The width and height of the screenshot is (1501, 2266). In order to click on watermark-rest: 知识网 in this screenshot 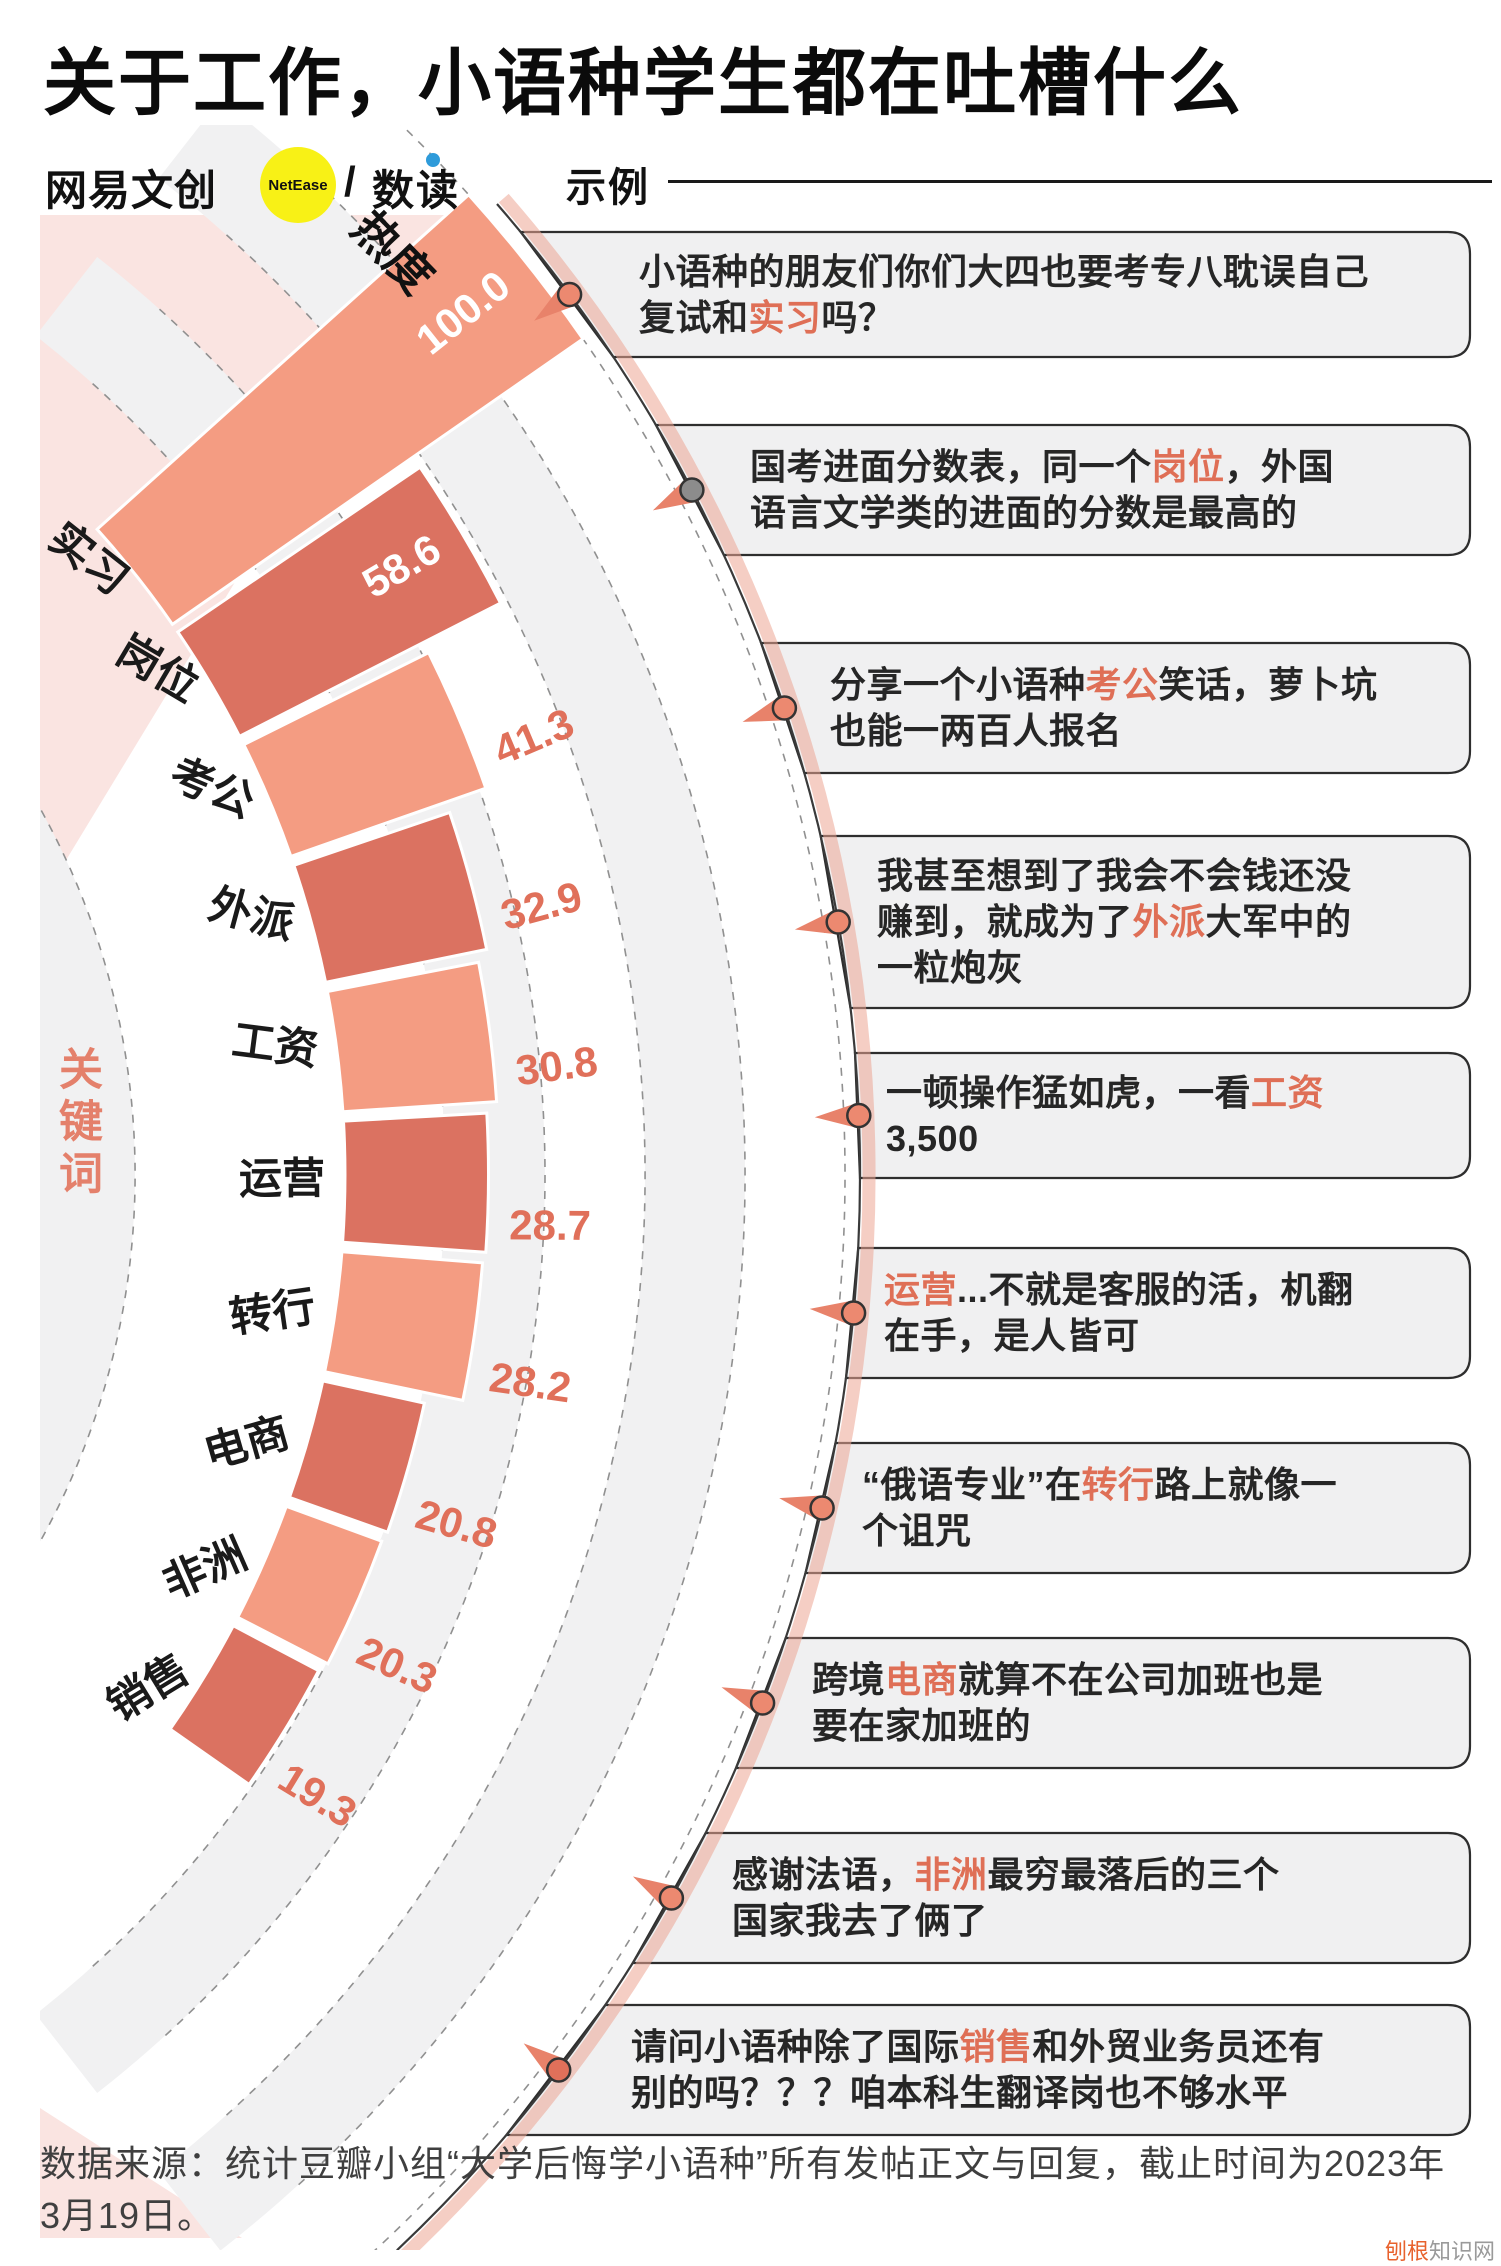, I will do `click(1461, 2251)`.